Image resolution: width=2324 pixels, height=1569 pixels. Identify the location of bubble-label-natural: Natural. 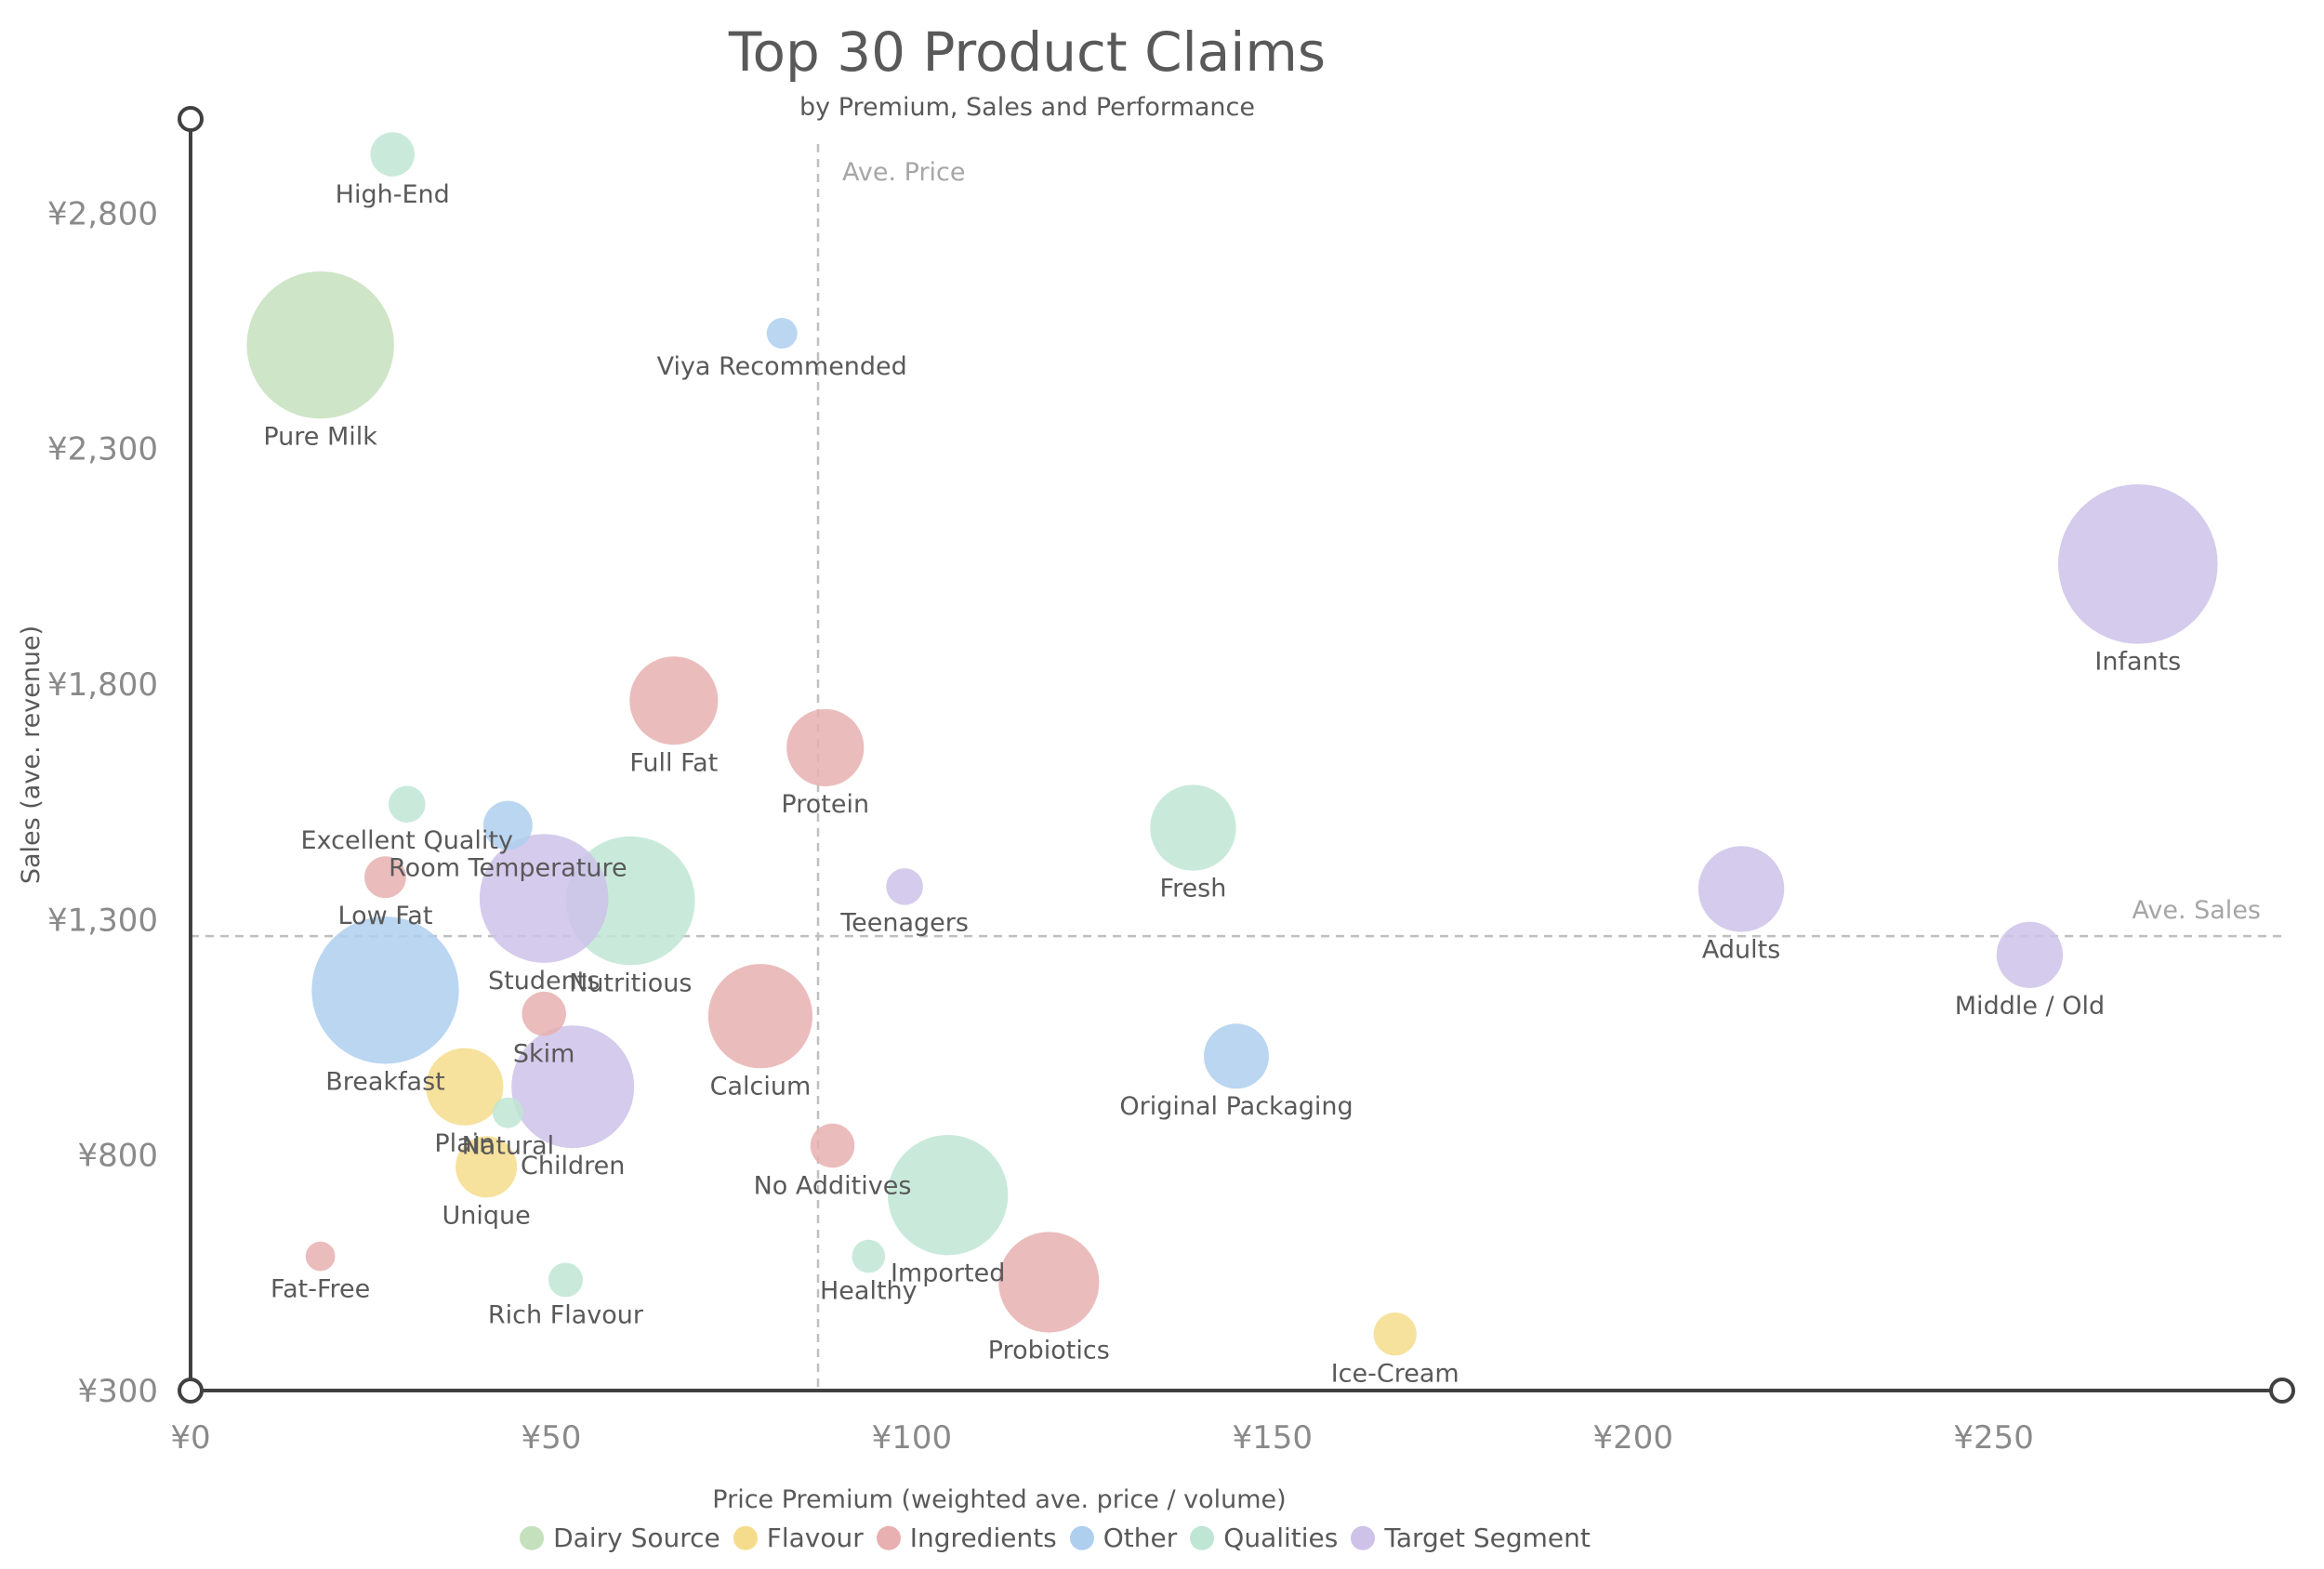
(508, 1146).